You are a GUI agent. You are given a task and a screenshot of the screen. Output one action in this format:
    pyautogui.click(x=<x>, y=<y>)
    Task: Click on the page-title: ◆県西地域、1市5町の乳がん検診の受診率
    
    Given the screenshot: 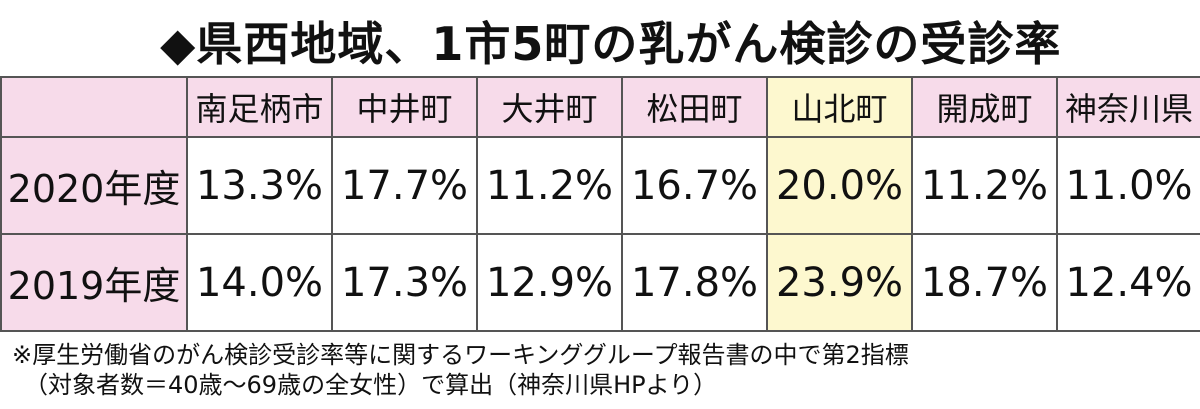 What is the action you would take?
    pyautogui.click(x=611, y=44)
    